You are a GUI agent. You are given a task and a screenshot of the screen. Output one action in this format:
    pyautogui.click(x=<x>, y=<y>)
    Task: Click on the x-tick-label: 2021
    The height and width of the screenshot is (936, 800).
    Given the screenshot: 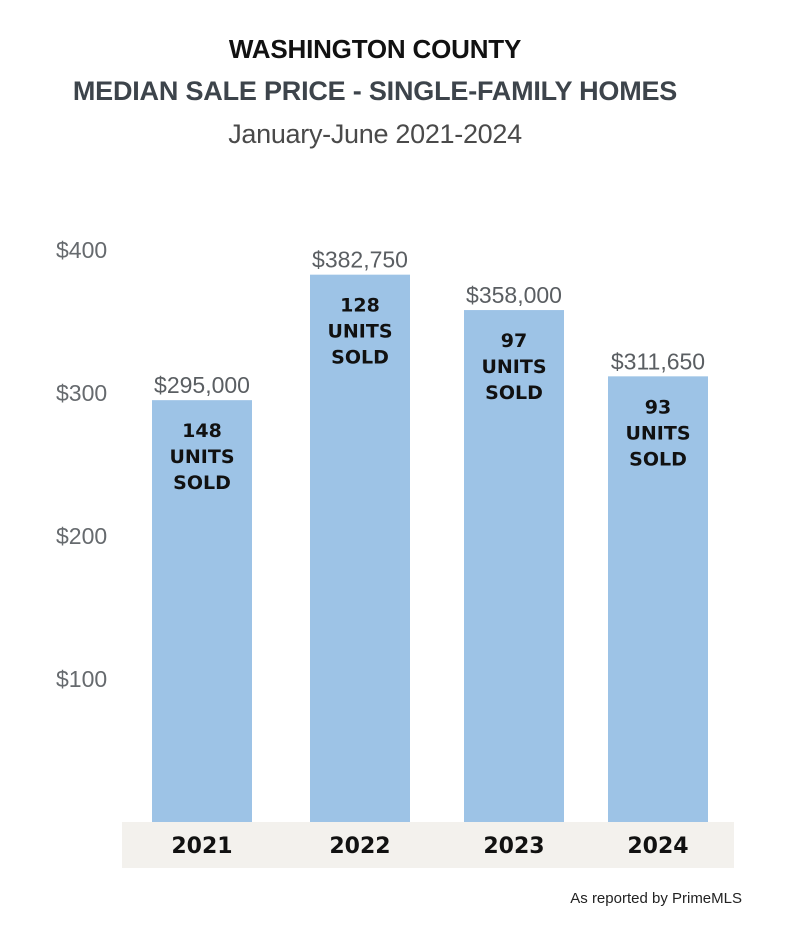 What is the action you would take?
    pyautogui.click(x=201, y=846)
    